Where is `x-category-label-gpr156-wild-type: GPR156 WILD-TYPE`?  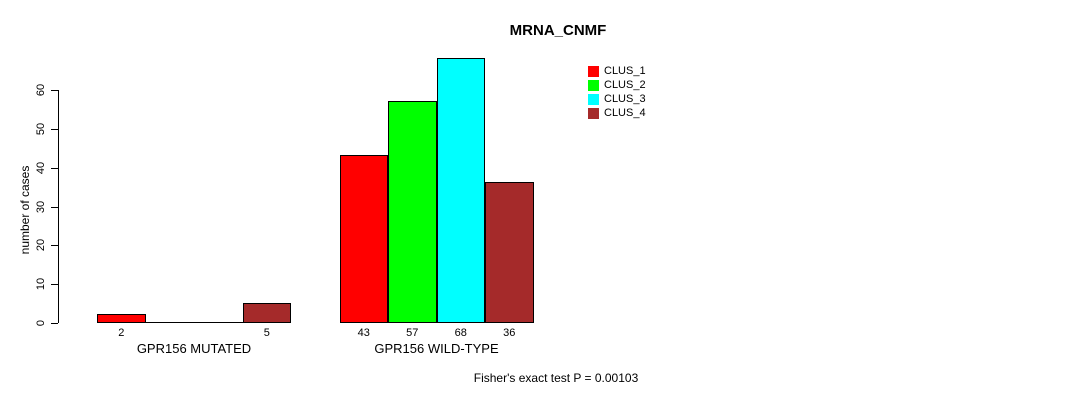 x-category-label-gpr156-wild-type: GPR156 WILD-TYPE is located at coordinates (436, 348).